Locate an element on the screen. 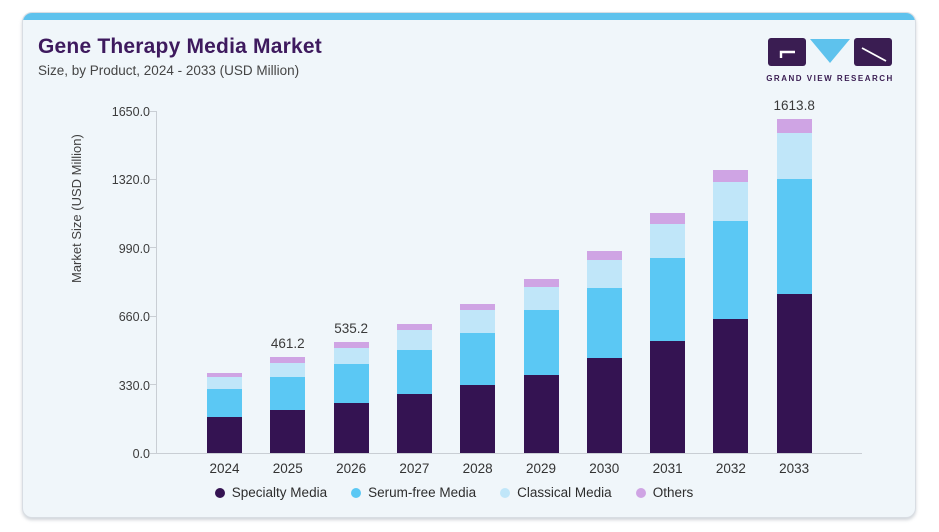 Image resolution: width=939 pixels, height=532 pixels. legend-label: Classical Media is located at coordinates (564, 492).